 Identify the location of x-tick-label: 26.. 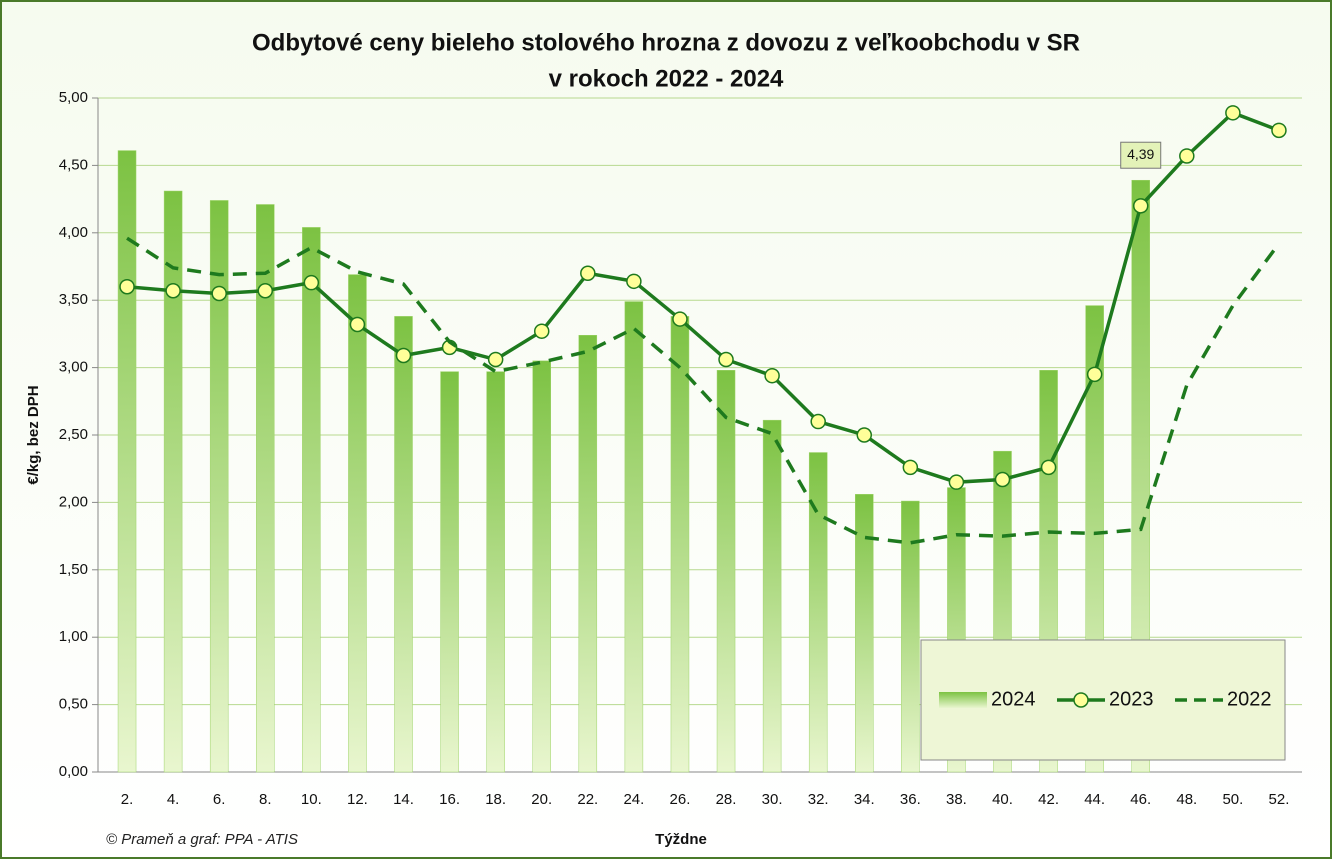
(680, 799).